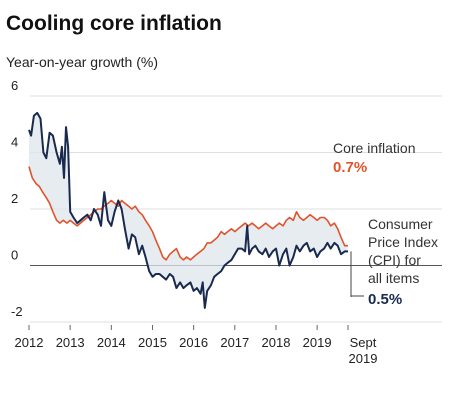  What do you see at coordinates (317, 342) in the screenshot?
I see `x-tick-label: 2019` at bounding box center [317, 342].